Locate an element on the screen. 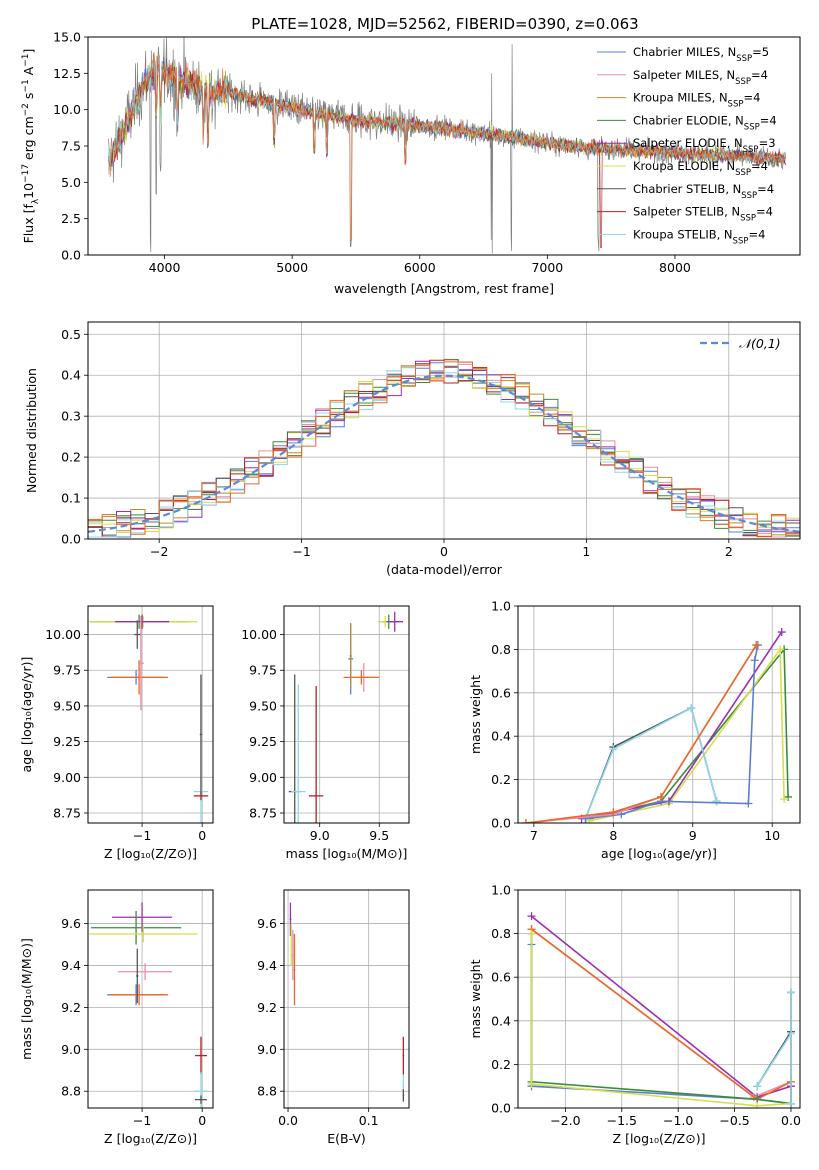  mass_vs_Z-ylabel: mass [log₁₀(M/M⊙)] is located at coordinates (26, 999).